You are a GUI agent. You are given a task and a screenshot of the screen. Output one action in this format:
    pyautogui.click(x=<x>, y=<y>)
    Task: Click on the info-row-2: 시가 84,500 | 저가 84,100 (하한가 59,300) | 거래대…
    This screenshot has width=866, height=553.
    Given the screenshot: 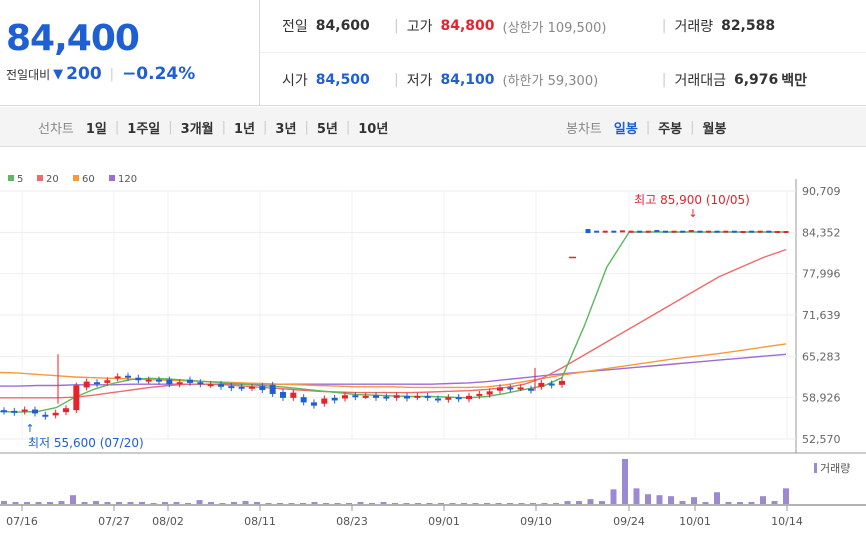 What is the action you would take?
    pyautogui.click(x=563, y=79)
    